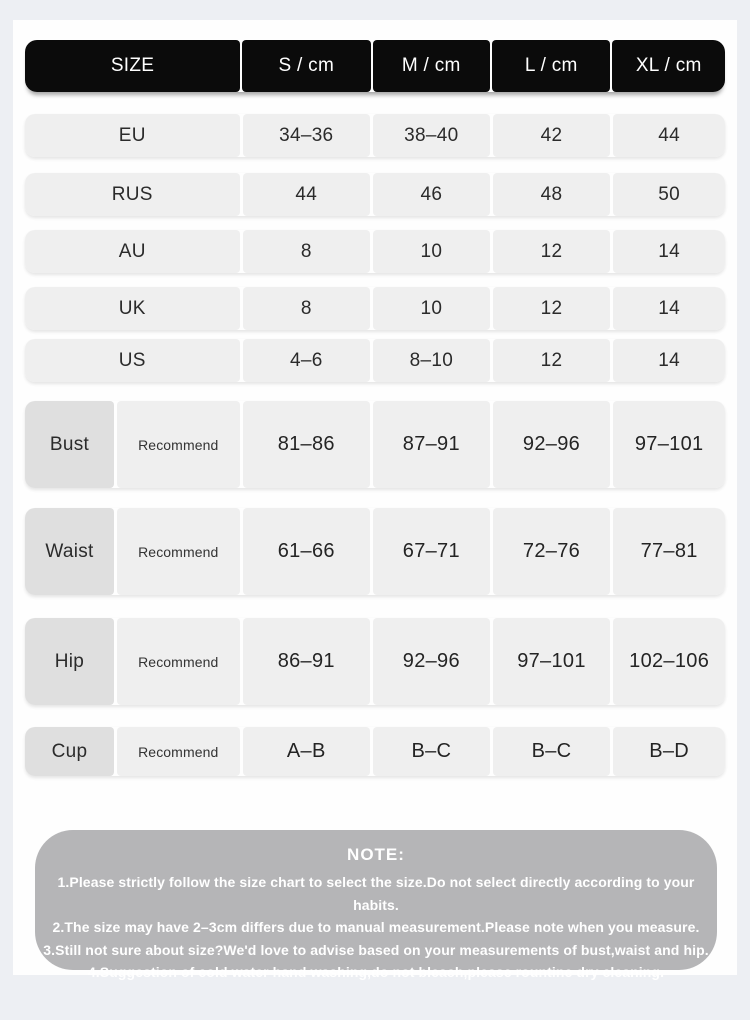  I want to click on measure-value-cell: A–B, so click(306, 751).